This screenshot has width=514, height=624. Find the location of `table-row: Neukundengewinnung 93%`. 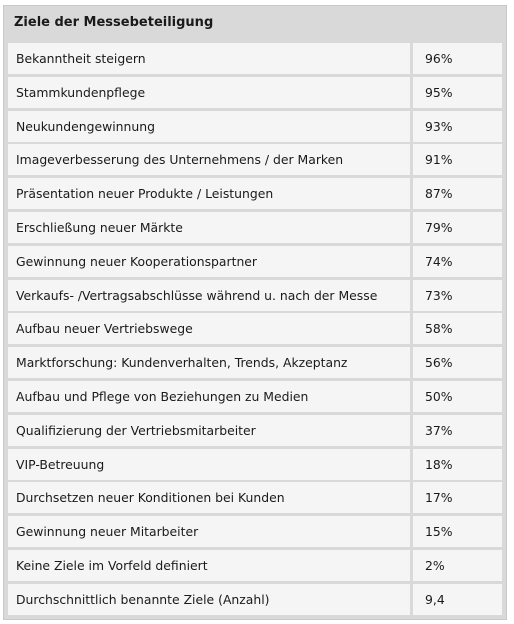

table-row: Neukundengewinnung 93% is located at coordinates (255, 126).